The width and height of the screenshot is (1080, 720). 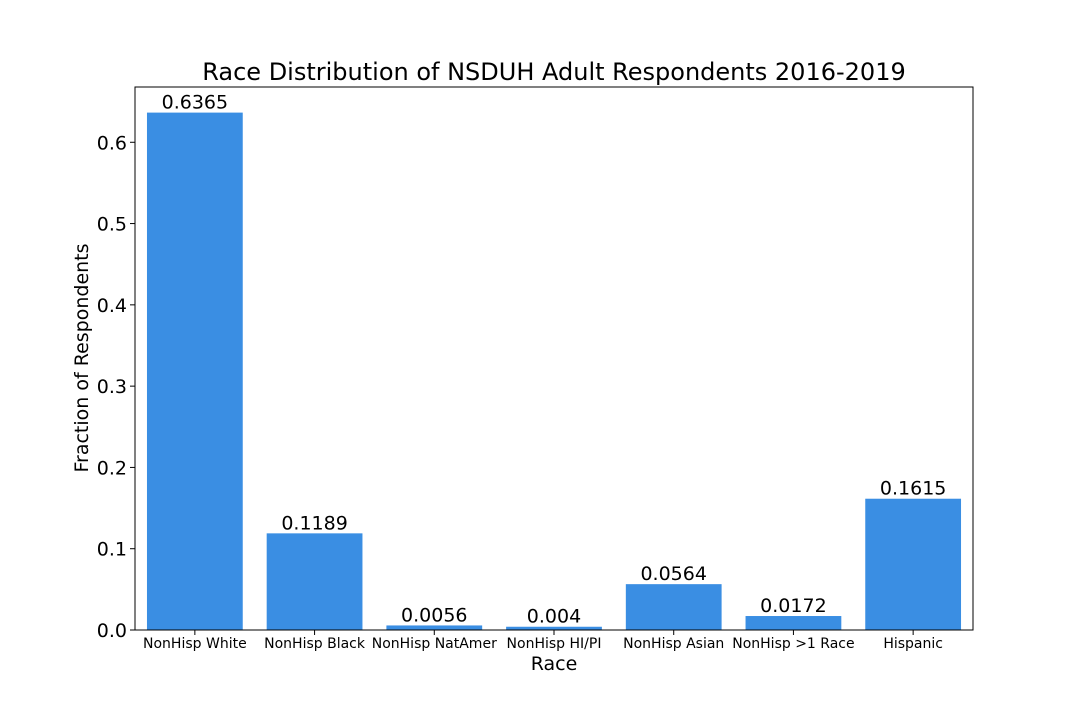 I want to click on x-tick-label: NonHisp White, so click(x=195, y=644).